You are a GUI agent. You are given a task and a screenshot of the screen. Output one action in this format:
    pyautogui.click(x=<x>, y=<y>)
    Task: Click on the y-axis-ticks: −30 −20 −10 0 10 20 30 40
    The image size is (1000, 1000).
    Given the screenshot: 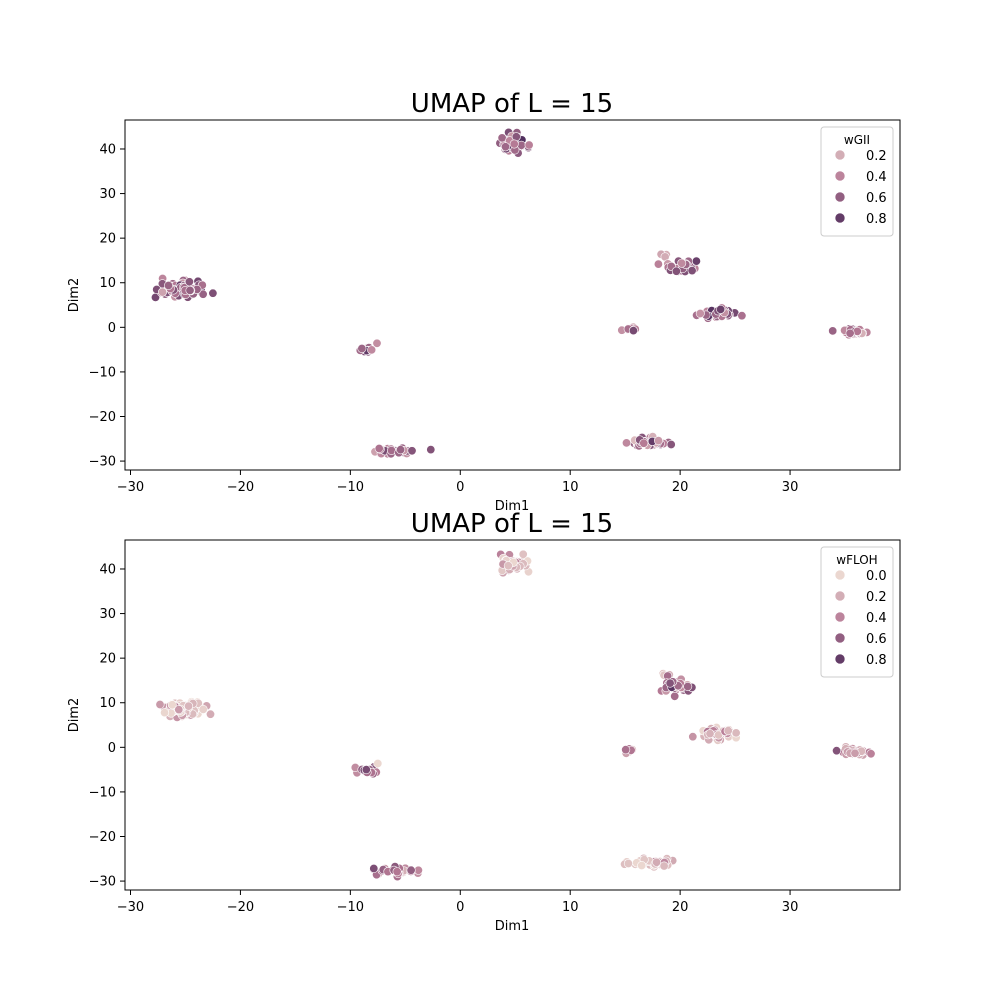 What is the action you would take?
    pyautogui.click(x=107, y=726)
    